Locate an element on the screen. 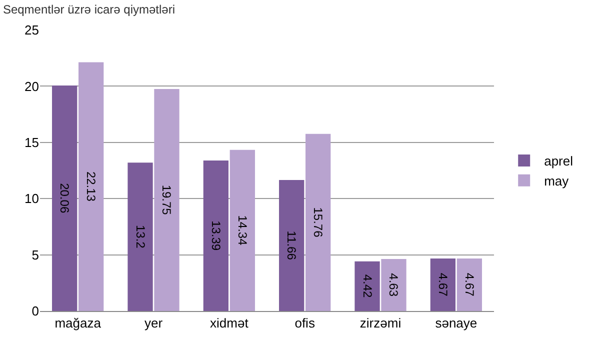 Image resolution: width=590 pixels, height=346 pixels. legend-label: may is located at coordinates (557, 180).